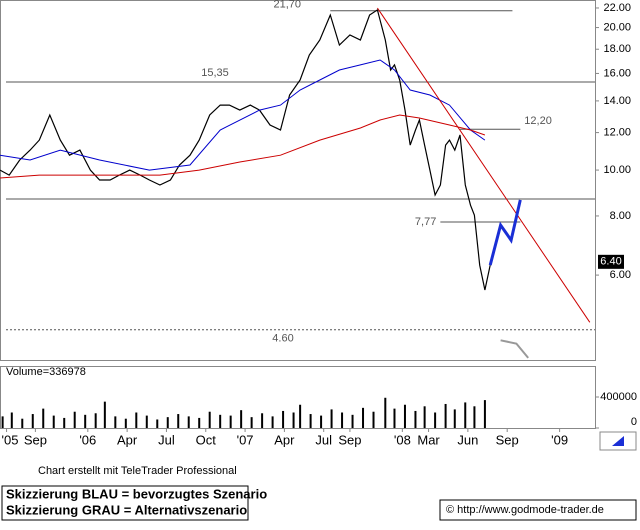 The image size is (640, 530). Describe the element at coordinates (538, 121) in the screenshot. I see `level-label: 12,20` at that location.